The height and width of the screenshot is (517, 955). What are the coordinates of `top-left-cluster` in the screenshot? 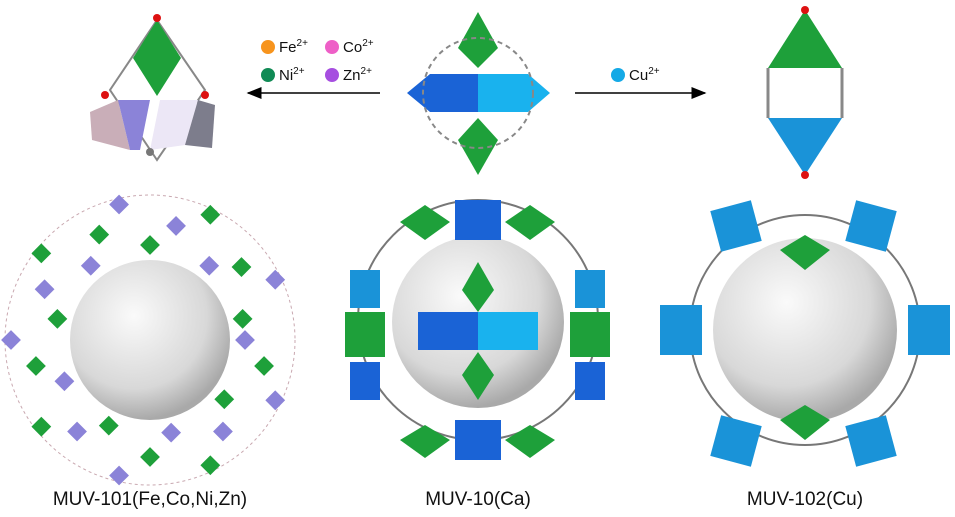 It's located at (152, 88).